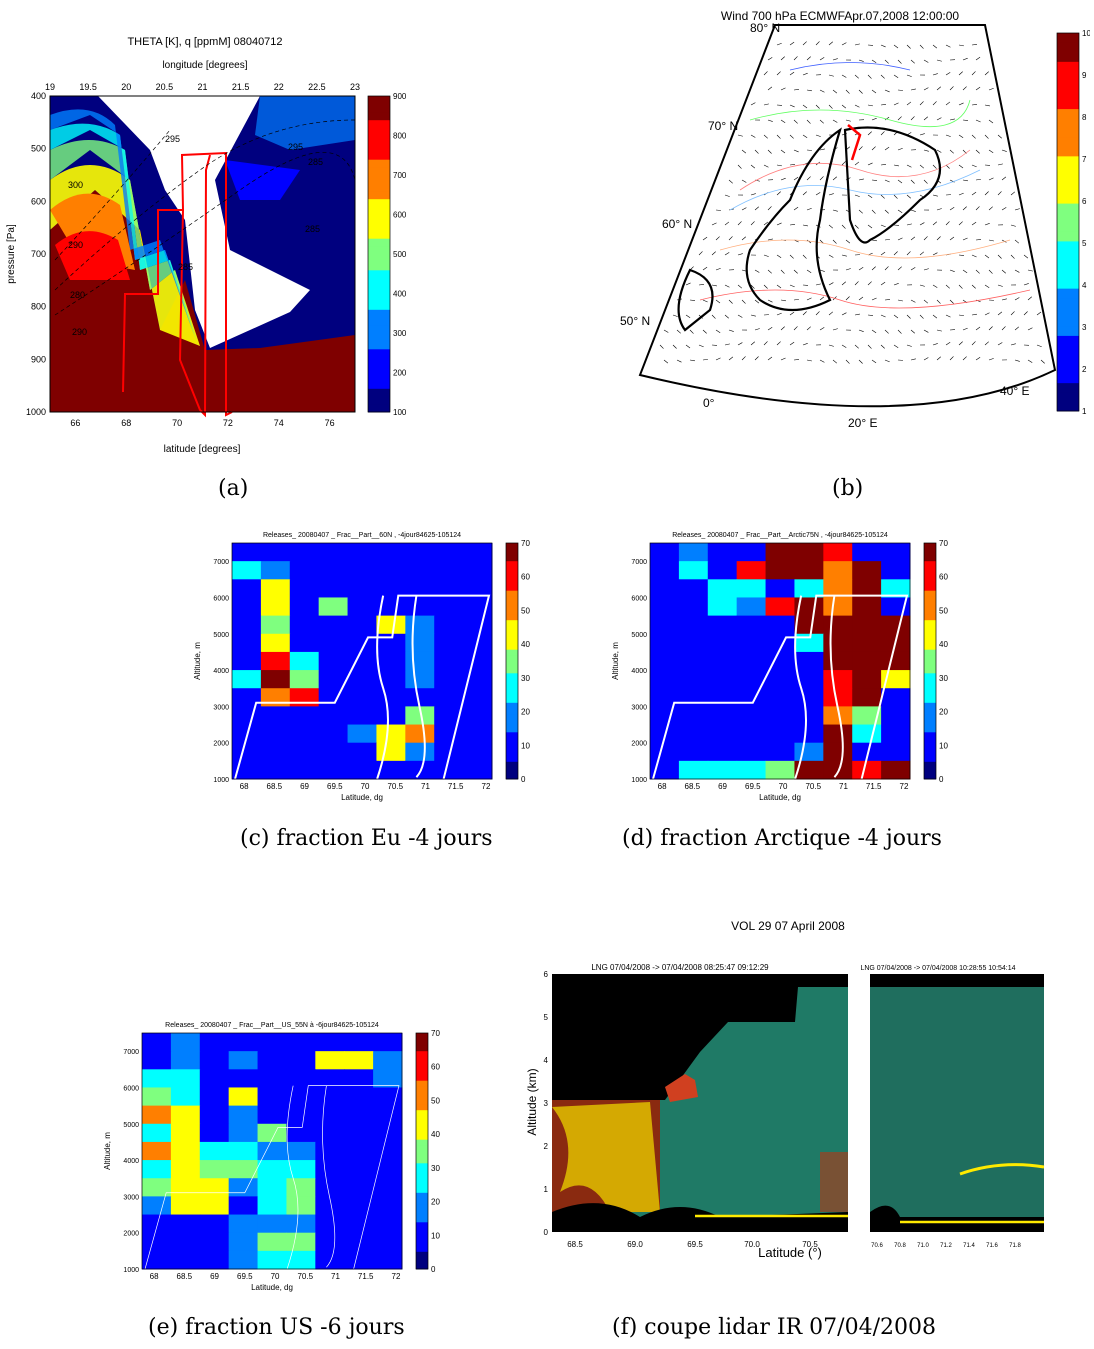 The width and height of the screenshot is (1094, 1349). Describe the element at coordinates (753, 786) in the screenshot. I see `chart-d-x-tick: 69.5` at that location.